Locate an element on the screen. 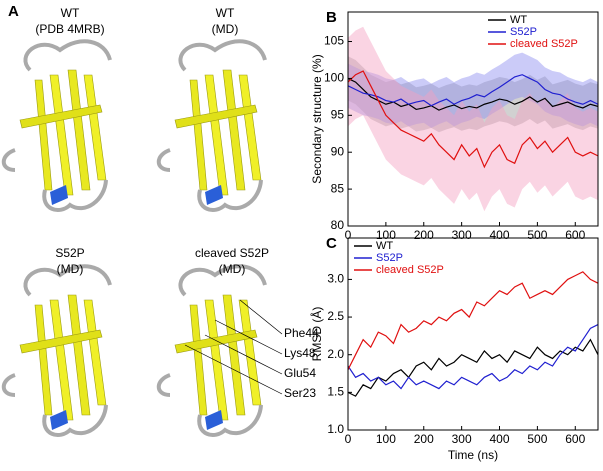 This screenshot has height=471, width=603. y-tick-label: 1.5 is located at coordinates (335, 392).